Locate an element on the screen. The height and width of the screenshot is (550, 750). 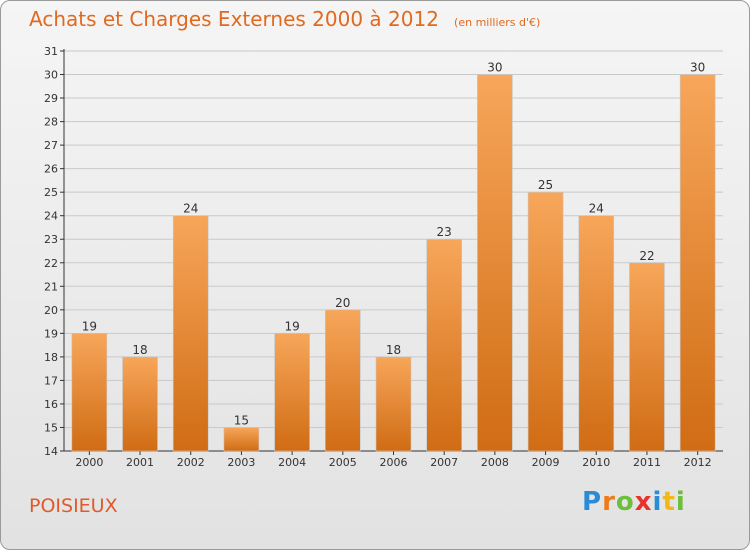
brand-letter: P is located at coordinates (592, 502).